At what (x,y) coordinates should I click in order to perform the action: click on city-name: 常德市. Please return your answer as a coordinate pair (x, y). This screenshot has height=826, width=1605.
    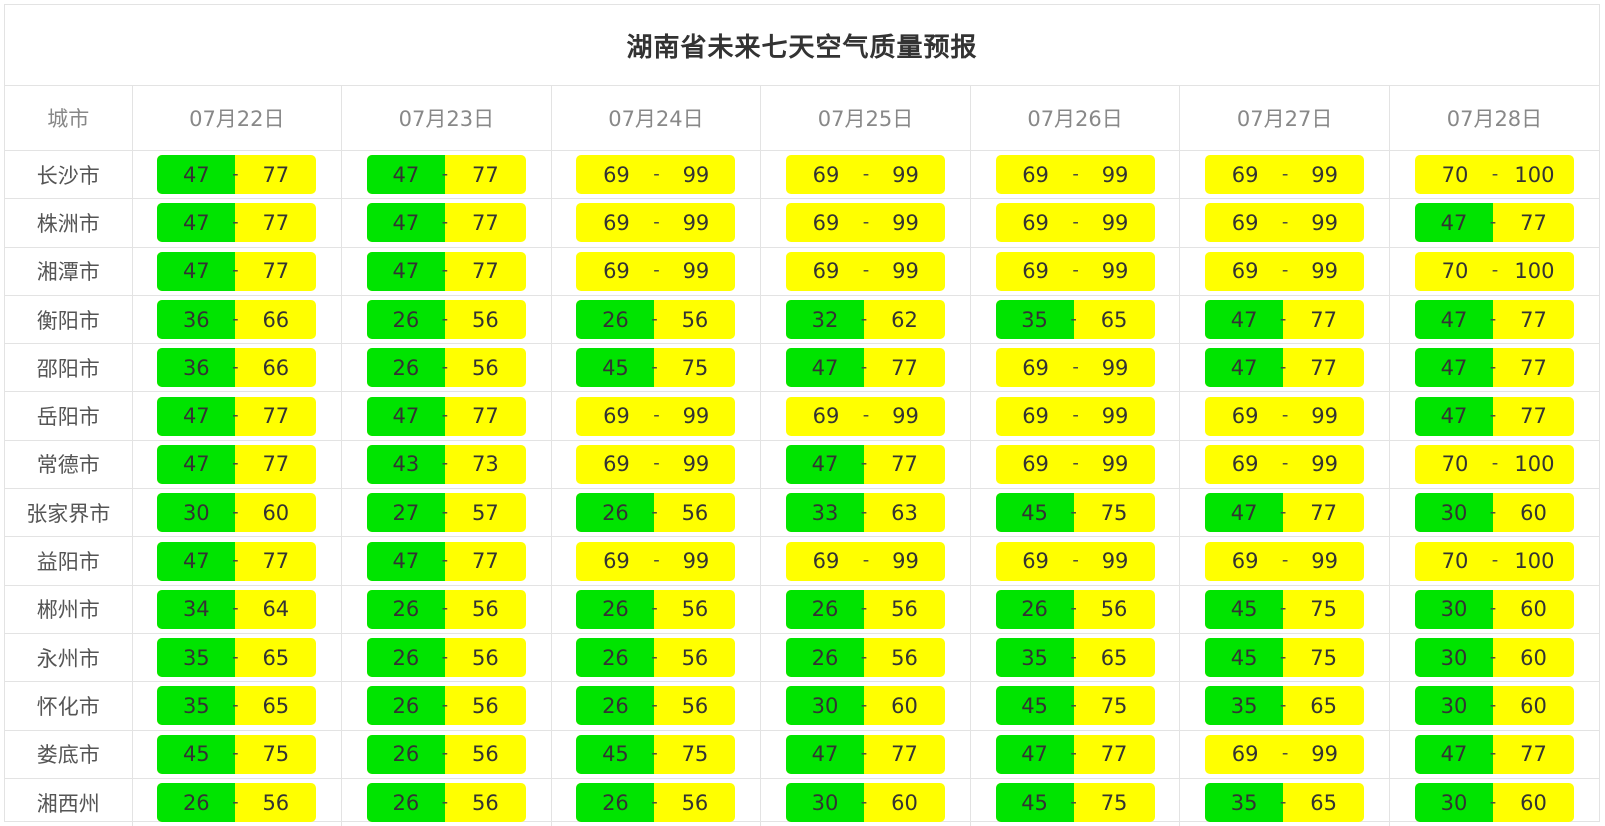
    Looking at the image, I should click on (68, 464).